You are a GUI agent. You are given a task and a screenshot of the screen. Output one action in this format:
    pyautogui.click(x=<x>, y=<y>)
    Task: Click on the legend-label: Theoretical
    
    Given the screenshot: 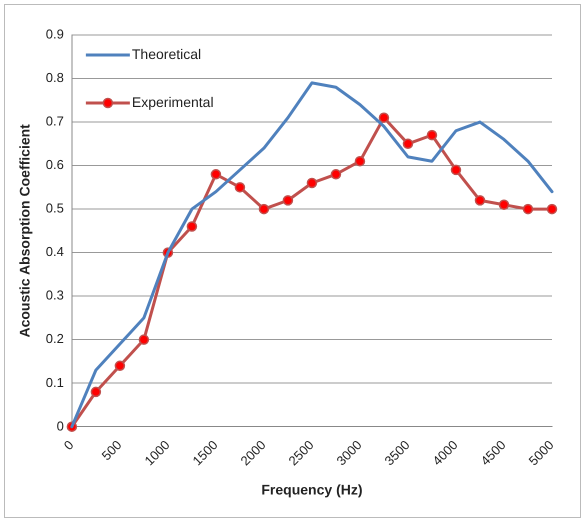 What is the action you would take?
    pyautogui.click(x=167, y=54)
    